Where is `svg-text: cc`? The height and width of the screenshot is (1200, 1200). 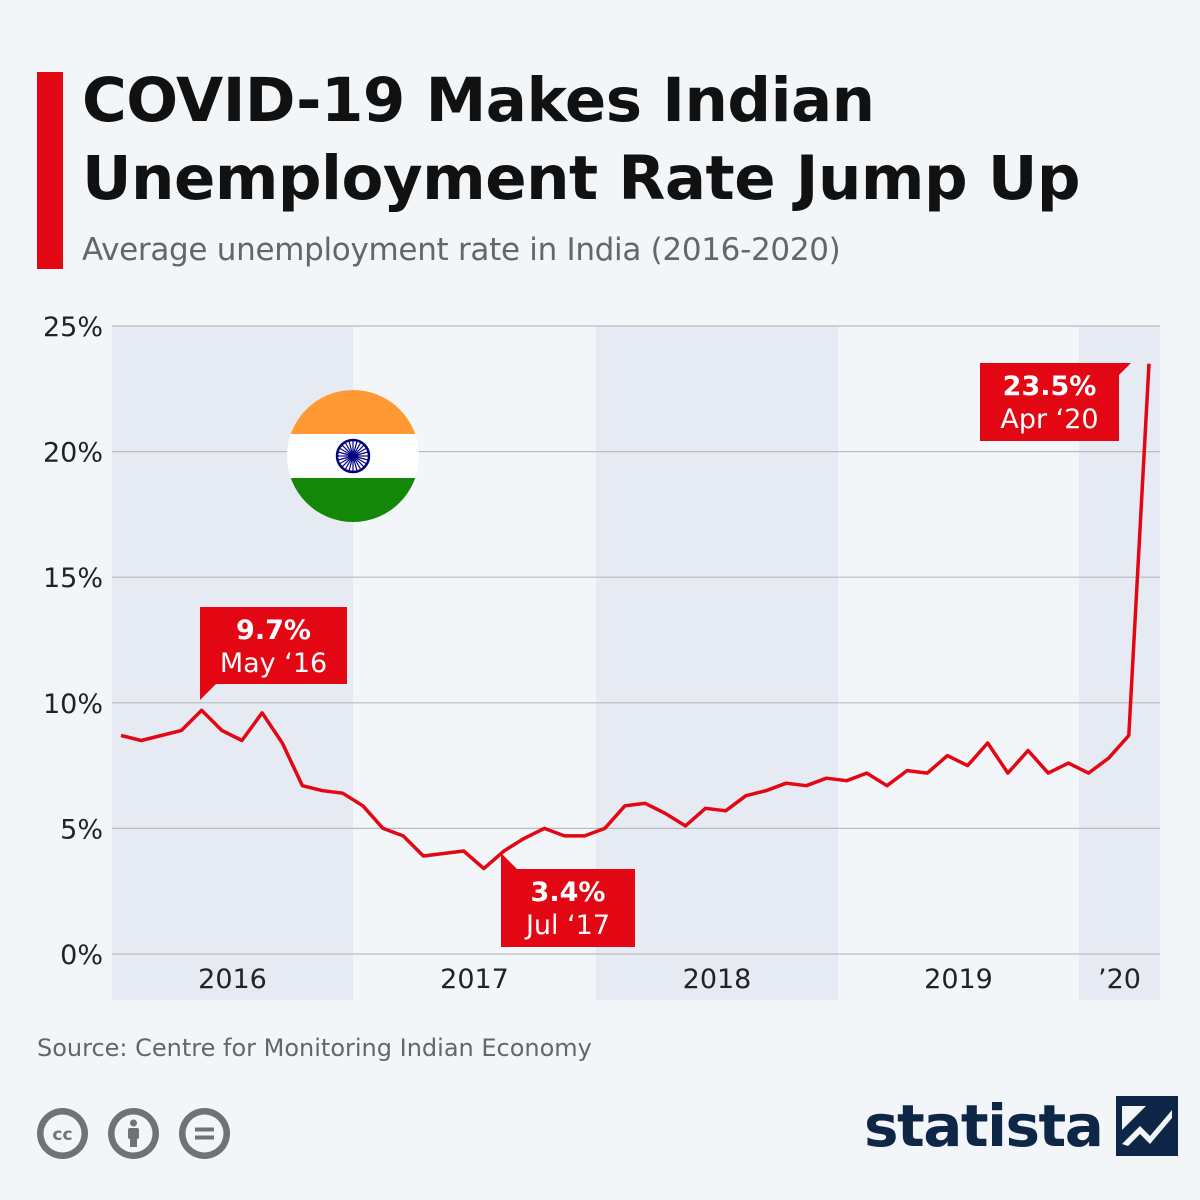
svg-text: cc is located at coordinates (62, 1135).